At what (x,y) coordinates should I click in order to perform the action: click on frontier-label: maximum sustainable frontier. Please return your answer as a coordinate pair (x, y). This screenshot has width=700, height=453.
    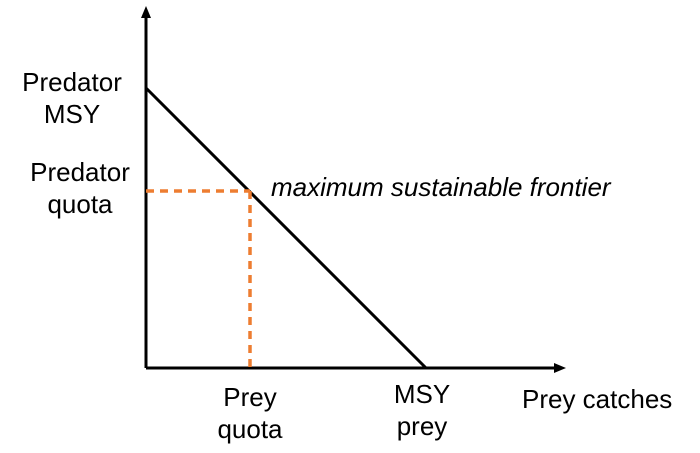
    Looking at the image, I should click on (441, 187).